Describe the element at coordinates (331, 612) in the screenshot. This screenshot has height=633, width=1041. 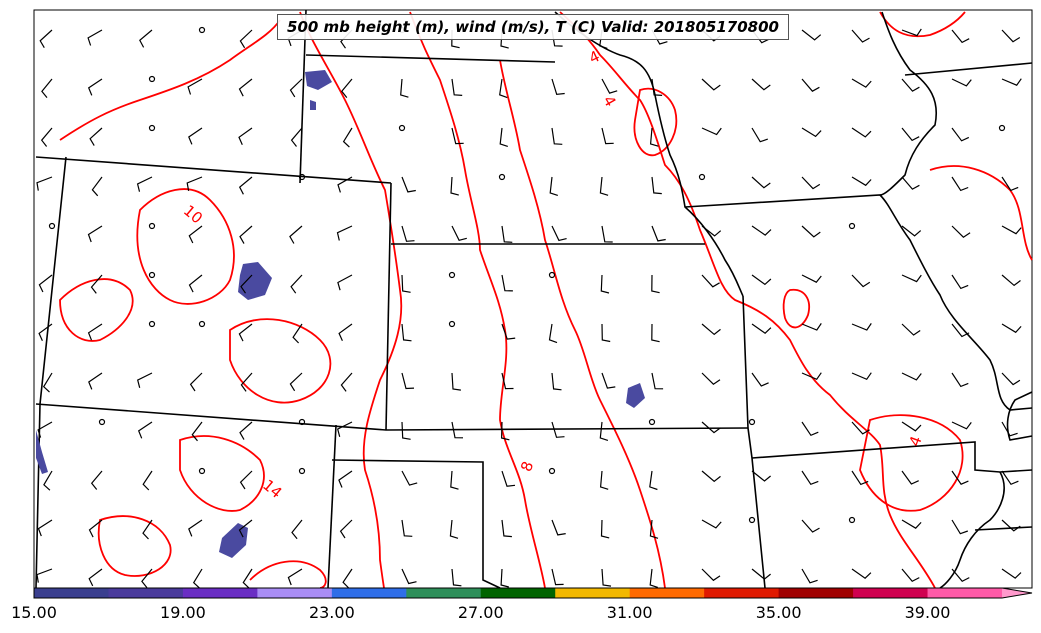
I see `colorbar-tick-label: 23.00` at that location.